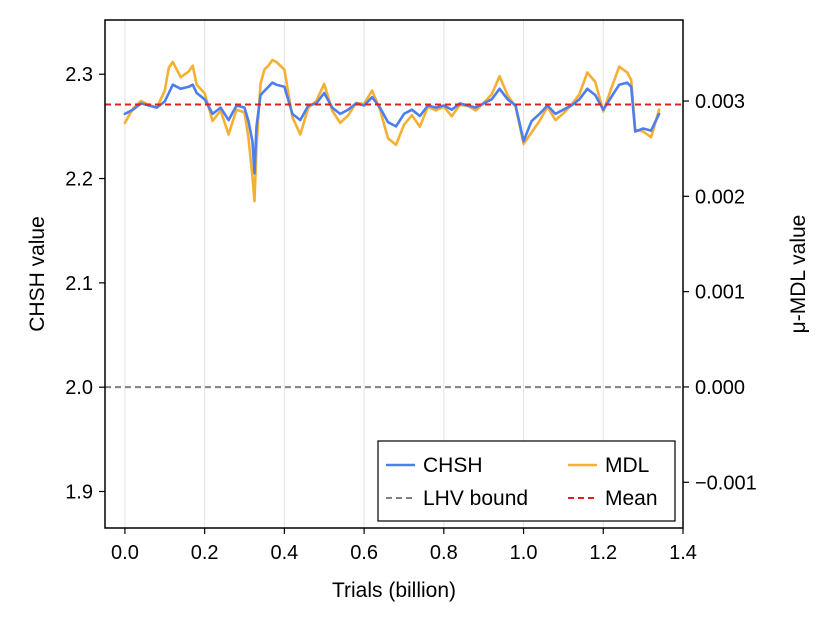 The image size is (830, 624). What do you see at coordinates (453, 465) in the screenshot?
I see `legend-label-chsh: CHSH` at bounding box center [453, 465].